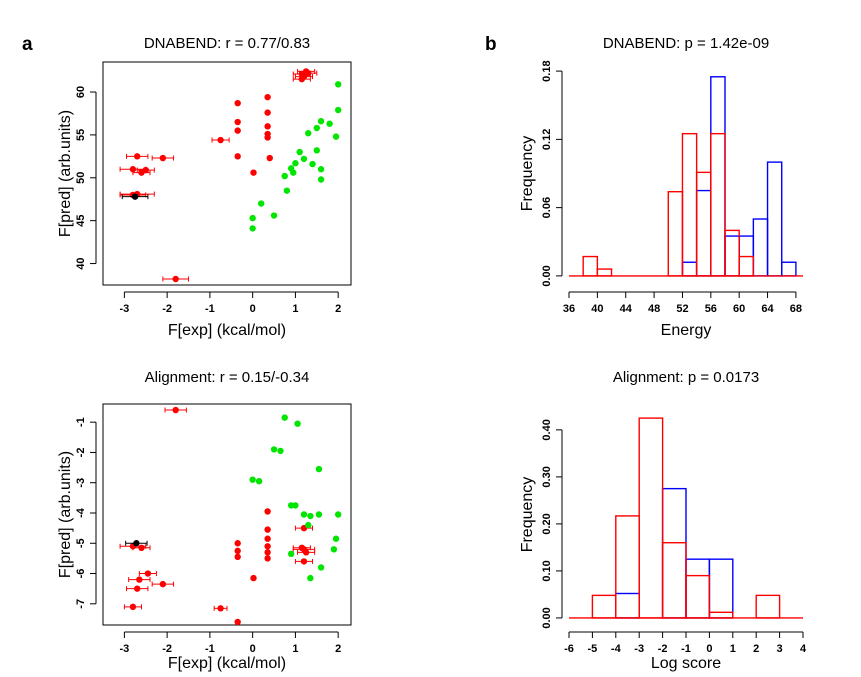 Image resolution: width=861 pixels, height=677 pixels. What do you see at coordinates (547, 476) in the screenshot?
I see `alignment-hist-ytick-label: 0.30` at bounding box center [547, 476].